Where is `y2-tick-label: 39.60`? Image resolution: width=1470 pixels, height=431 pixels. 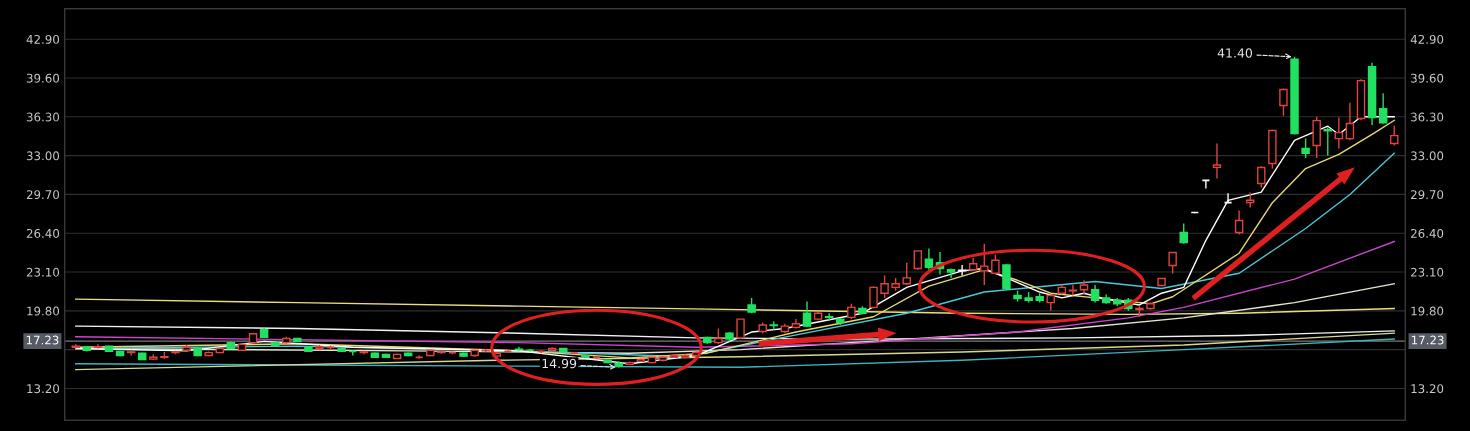 y2-tick-label: 39.60 is located at coordinates (1427, 78).